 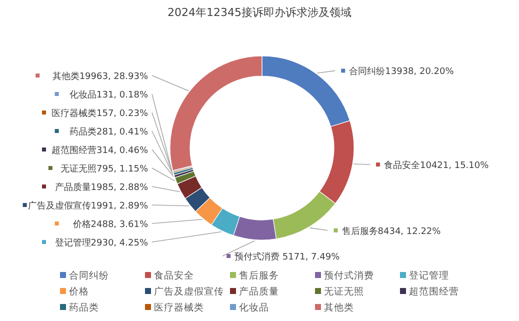 I want to click on data-label: 售后服务8434, 12.22%, so click(x=392, y=231).